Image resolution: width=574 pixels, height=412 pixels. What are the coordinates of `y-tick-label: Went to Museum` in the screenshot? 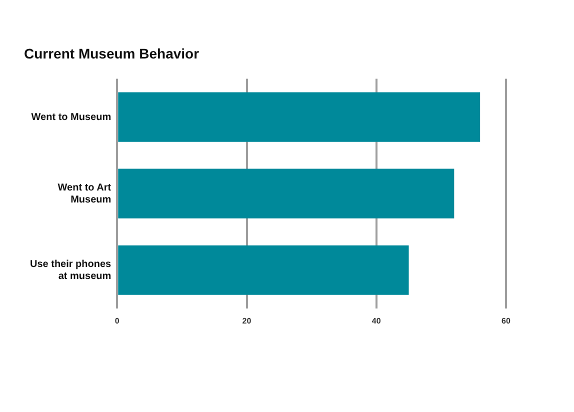 It's located at (71, 117).